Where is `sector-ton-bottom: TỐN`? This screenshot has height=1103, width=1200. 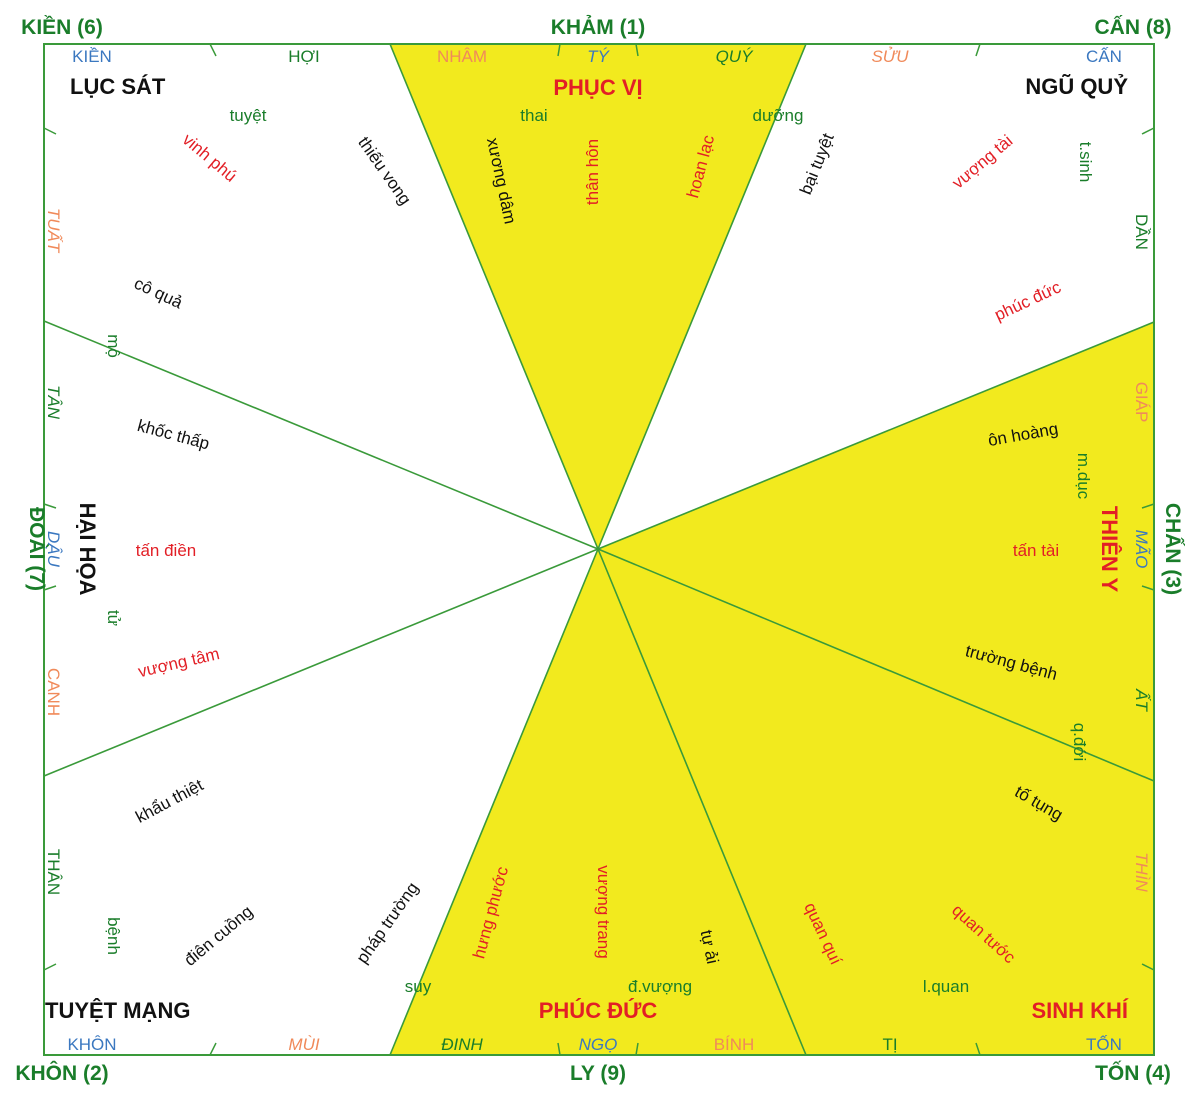 sector-ton-bottom: TỐN is located at coordinates (1104, 1044).